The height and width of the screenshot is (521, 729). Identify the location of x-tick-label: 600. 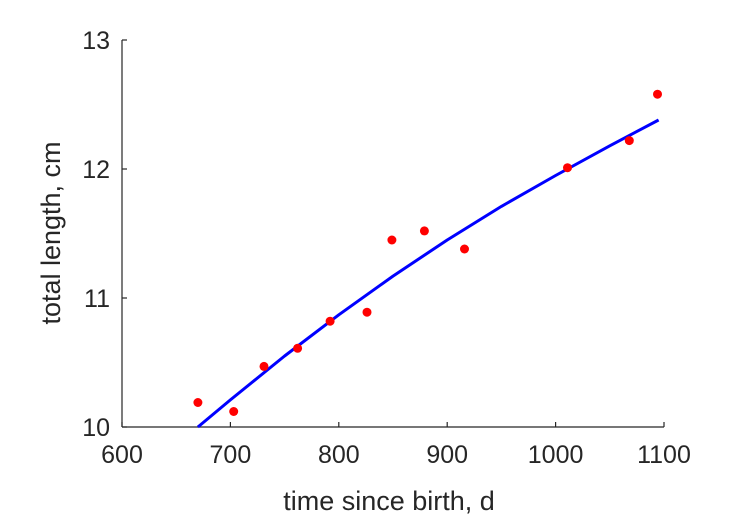
(122, 455).